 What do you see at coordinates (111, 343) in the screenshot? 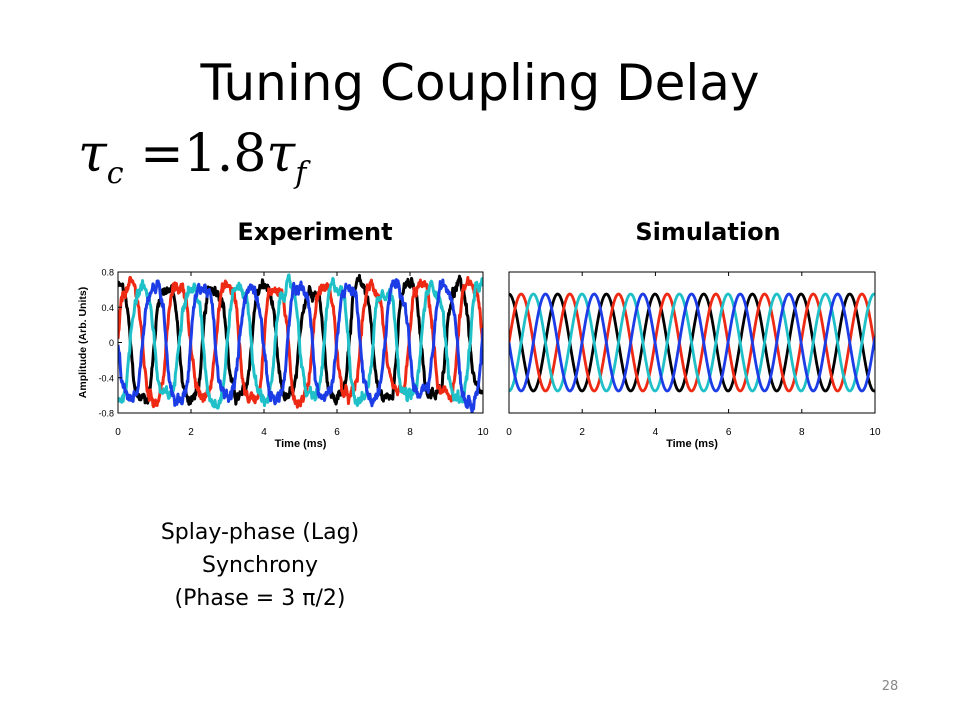
I see `y-tick-label: 0` at bounding box center [111, 343].